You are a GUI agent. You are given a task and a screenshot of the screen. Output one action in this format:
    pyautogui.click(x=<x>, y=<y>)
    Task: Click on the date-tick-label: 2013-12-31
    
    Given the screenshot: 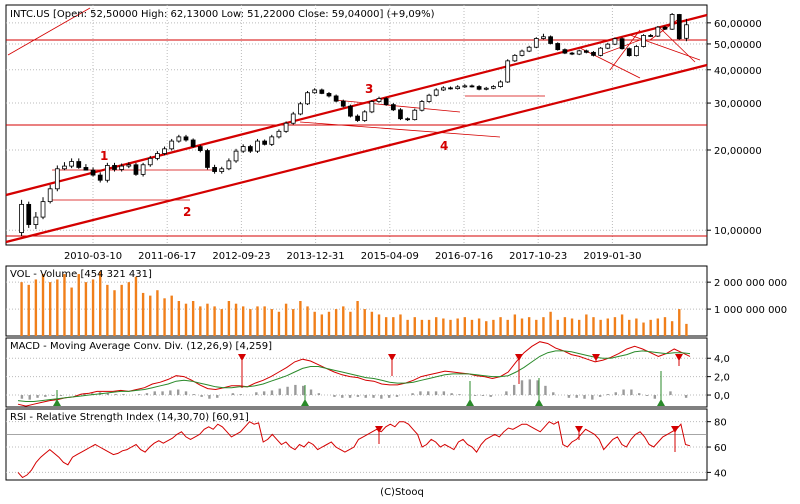 What is the action you would take?
    pyautogui.click(x=316, y=256)
    